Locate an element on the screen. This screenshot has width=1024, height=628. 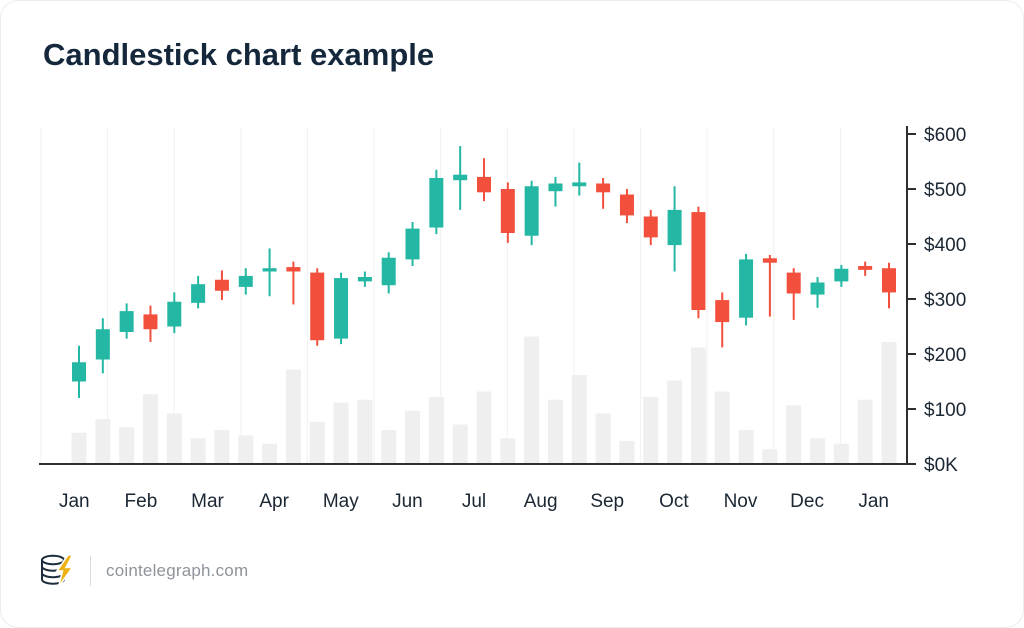
footer: cointelegraph.com is located at coordinates (143, 571).